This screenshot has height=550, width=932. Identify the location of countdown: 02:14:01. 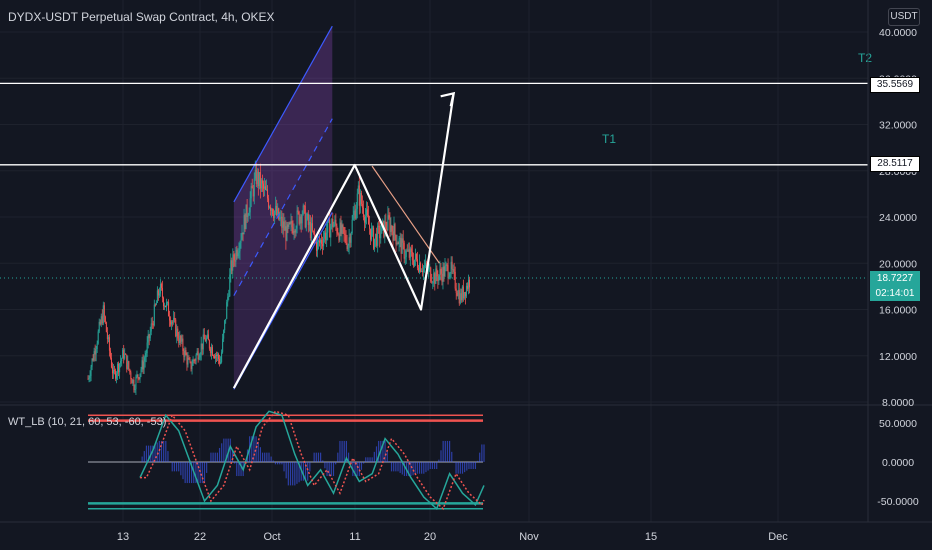
(895, 293).